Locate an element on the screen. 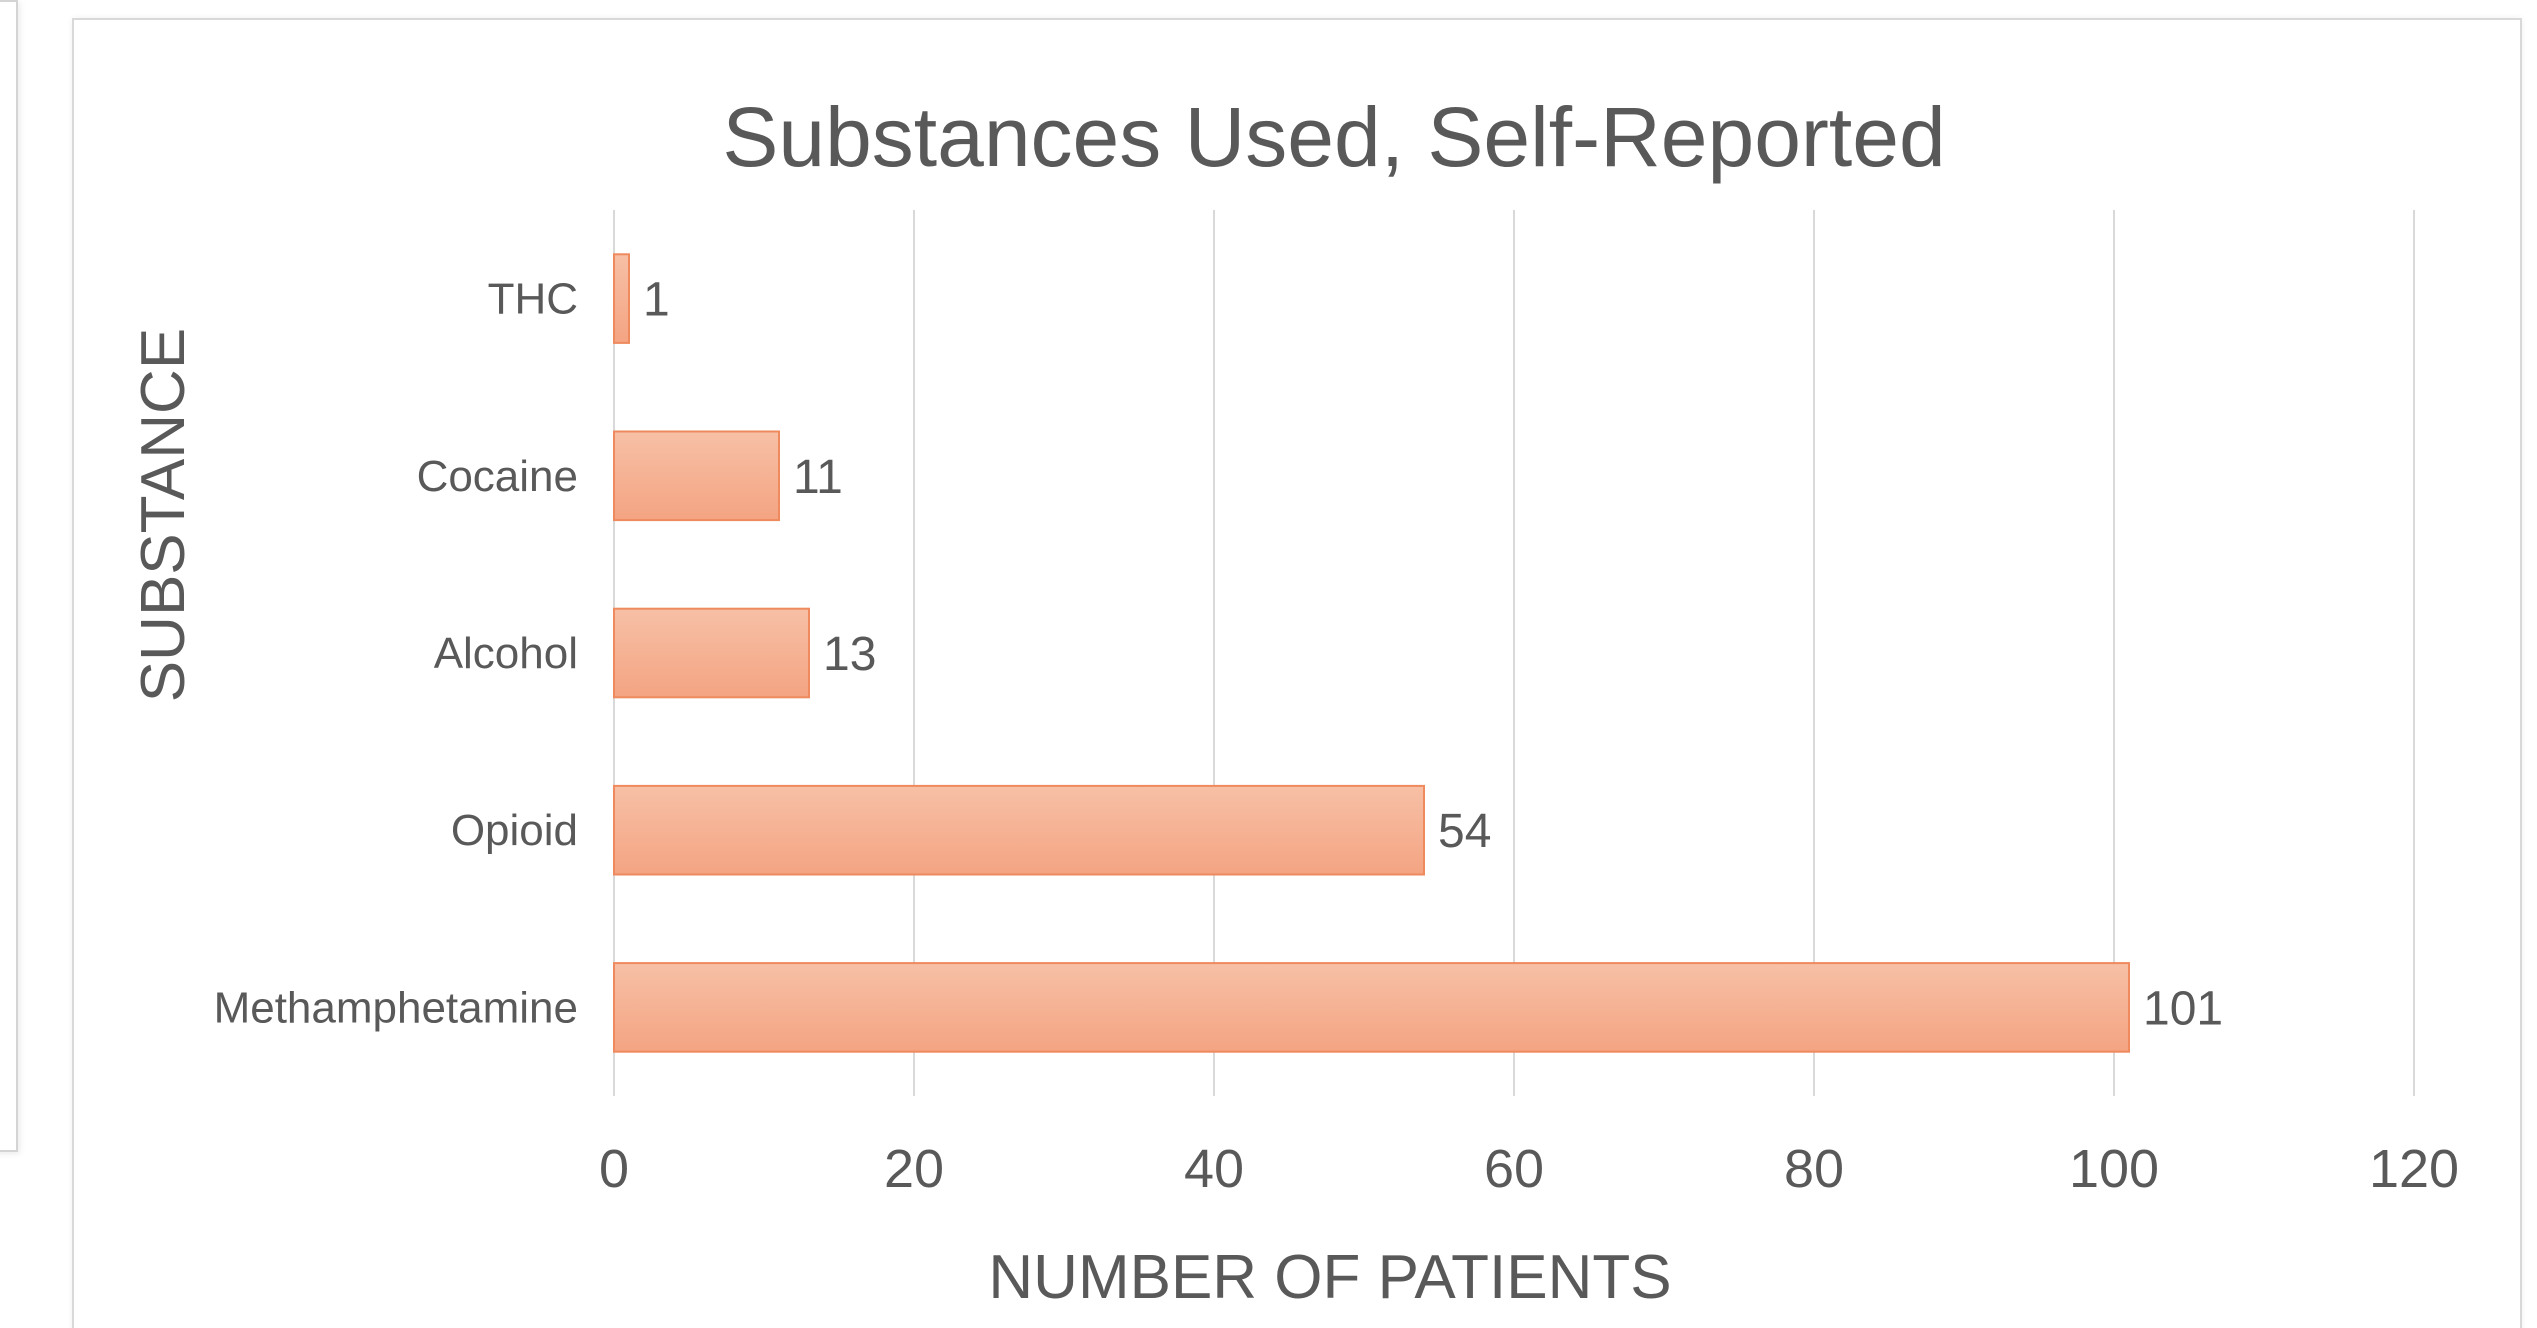 Image resolution: width=2537 pixels, height=1328 pixels. x-tick-label: 20 is located at coordinates (914, 1169).